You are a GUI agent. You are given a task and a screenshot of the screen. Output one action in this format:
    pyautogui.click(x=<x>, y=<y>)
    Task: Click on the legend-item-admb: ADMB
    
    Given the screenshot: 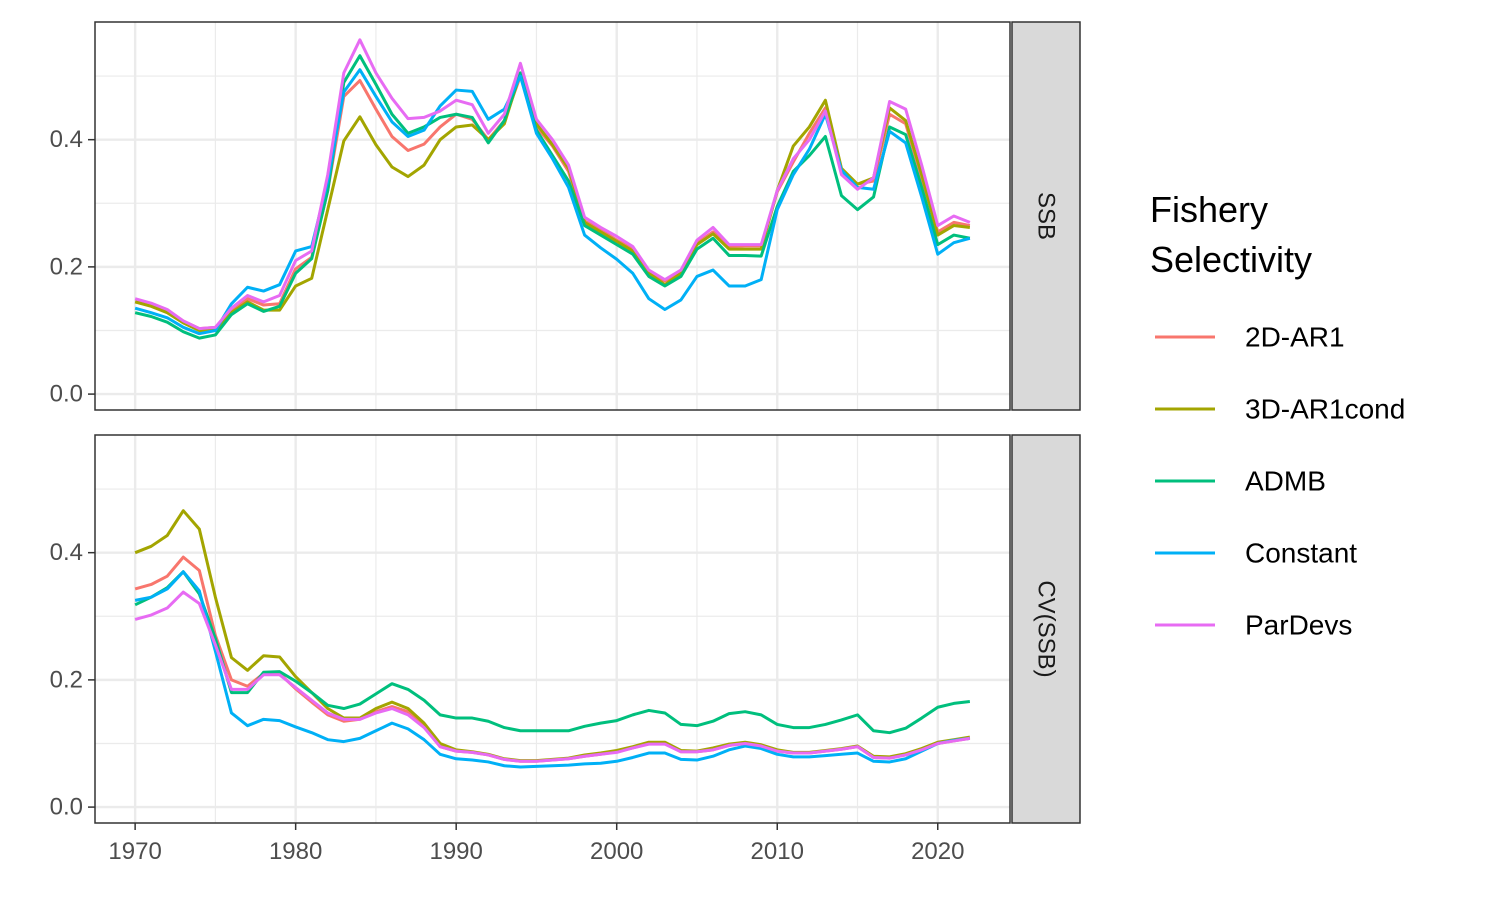 What is the action you would take?
    pyautogui.click(x=1240, y=481)
    